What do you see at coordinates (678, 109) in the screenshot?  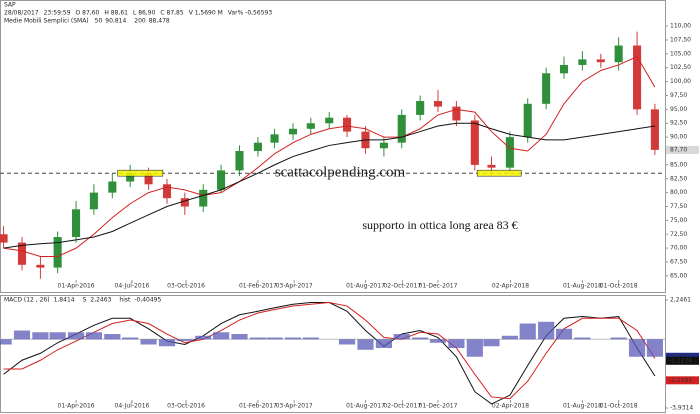 I see `y-tick-label: 95,00` at bounding box center [678, 109].